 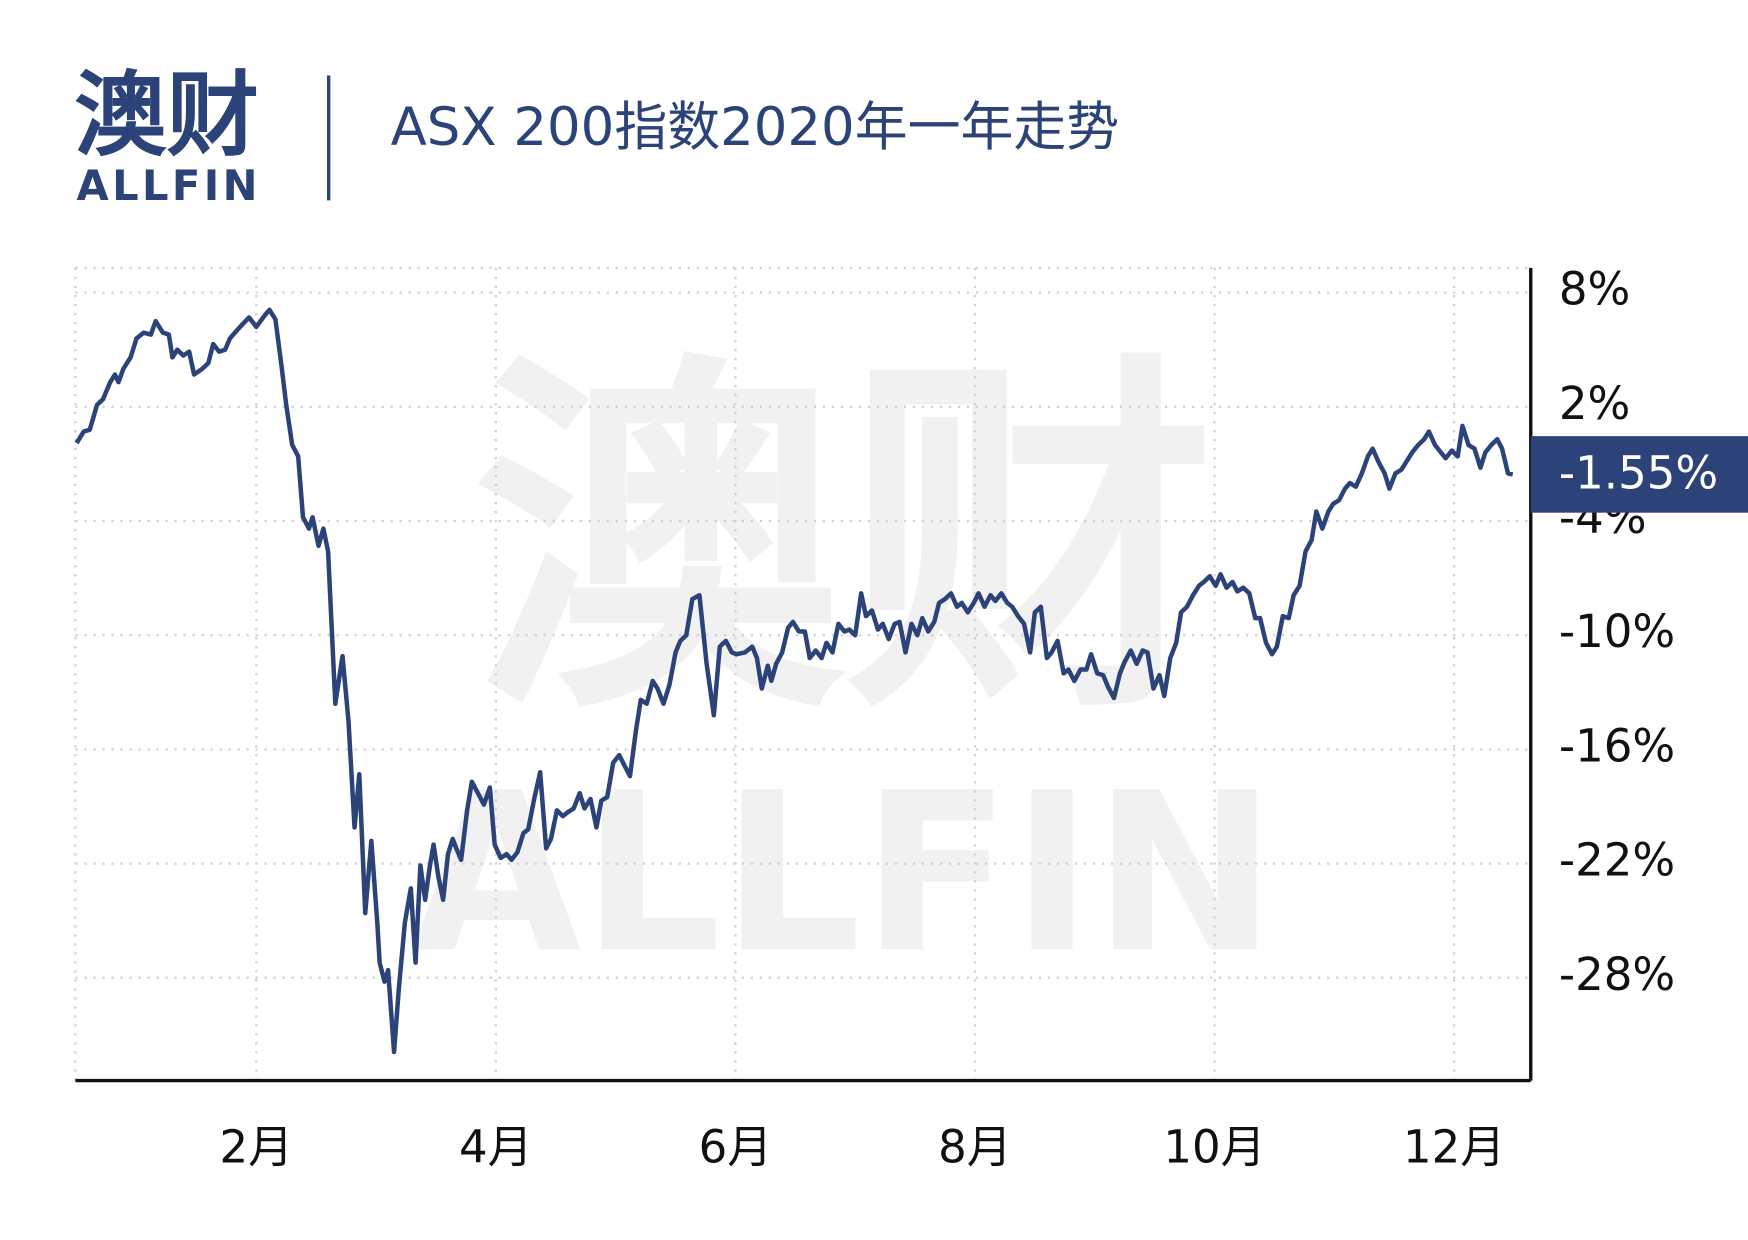 I want to click on watermark-name: 澳财, so click(x=844, y=541).